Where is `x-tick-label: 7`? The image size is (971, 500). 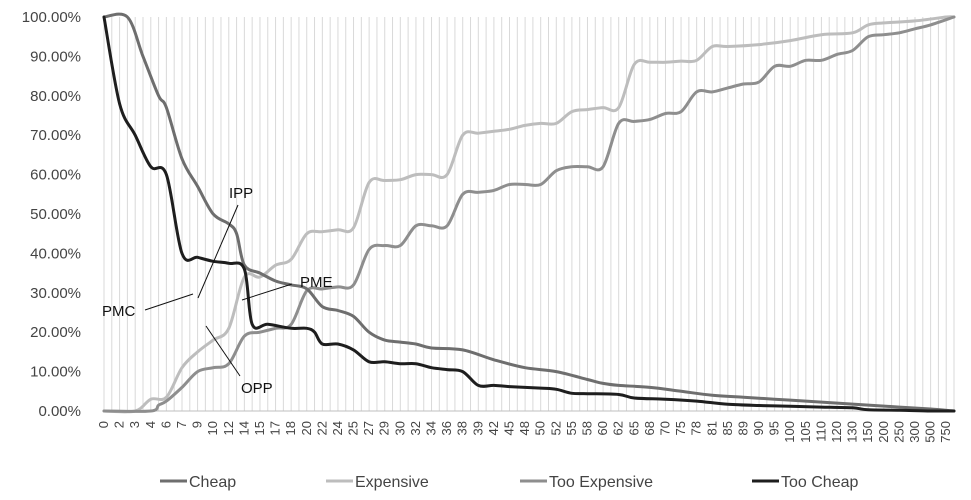 x-tick-label: 7 is located at coordinates (181, 424).